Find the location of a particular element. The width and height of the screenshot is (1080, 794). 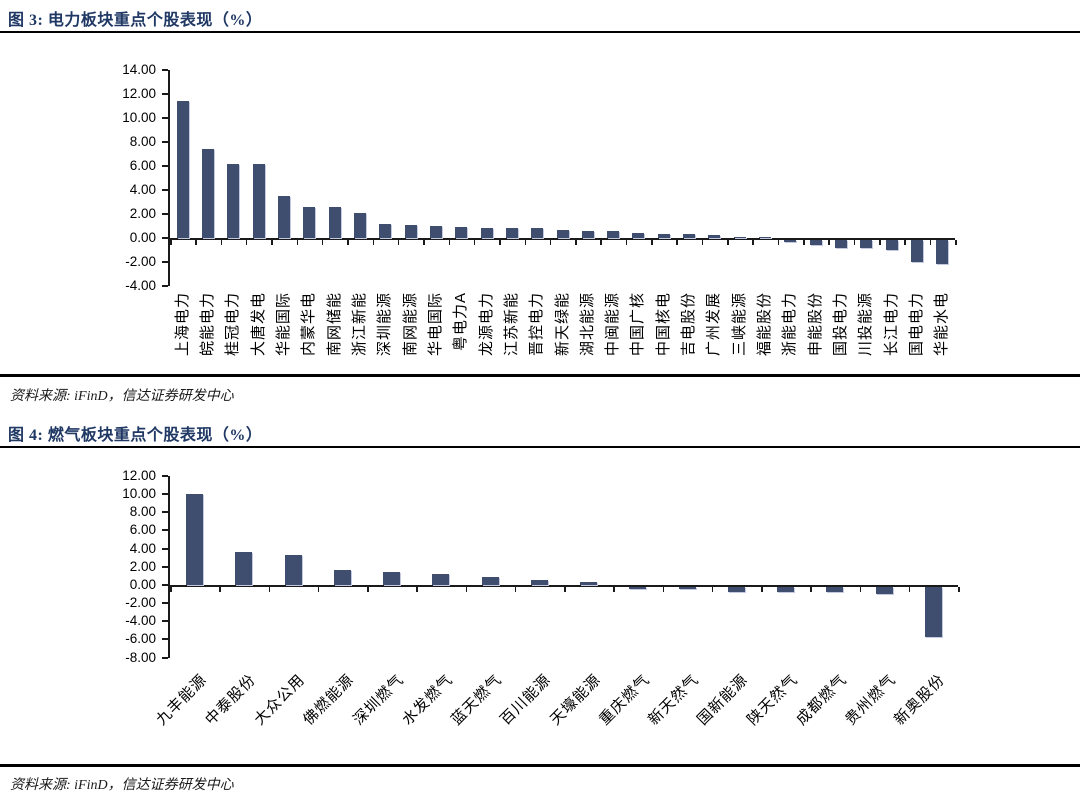

category-label: 皖能电力 is located at coordinates (207, 324).